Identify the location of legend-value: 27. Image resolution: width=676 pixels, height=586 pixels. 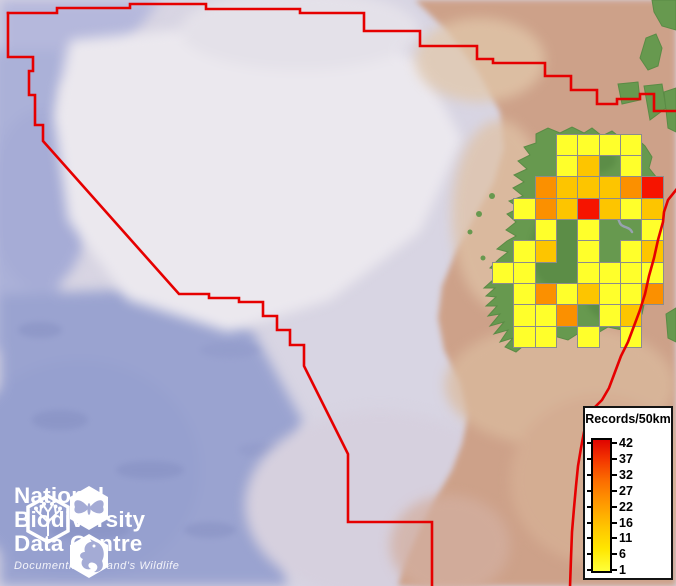
(626, 490).